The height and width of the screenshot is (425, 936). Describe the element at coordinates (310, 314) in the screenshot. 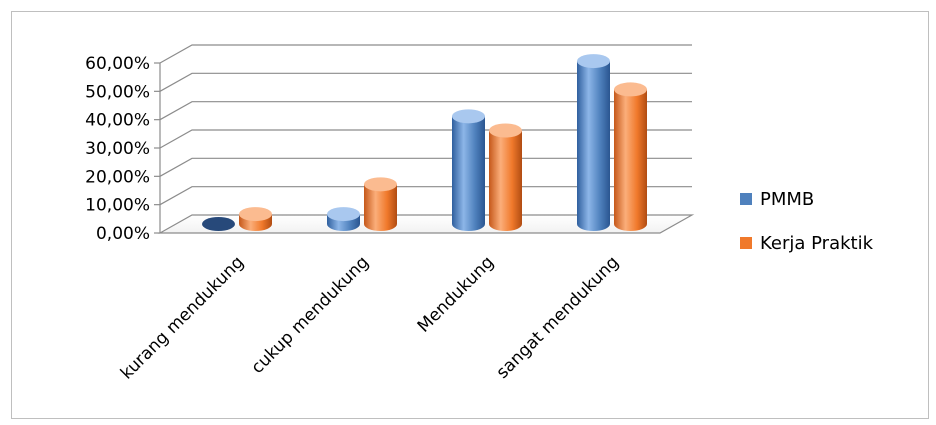

I see `category-label: cukup mendukung` at that location.